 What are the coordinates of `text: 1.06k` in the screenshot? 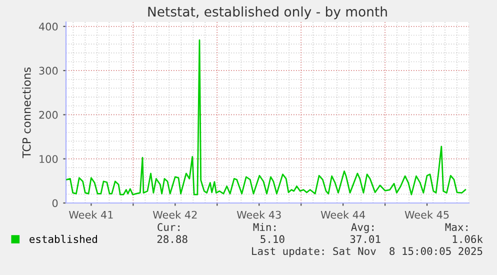 It's located at (467, 239).